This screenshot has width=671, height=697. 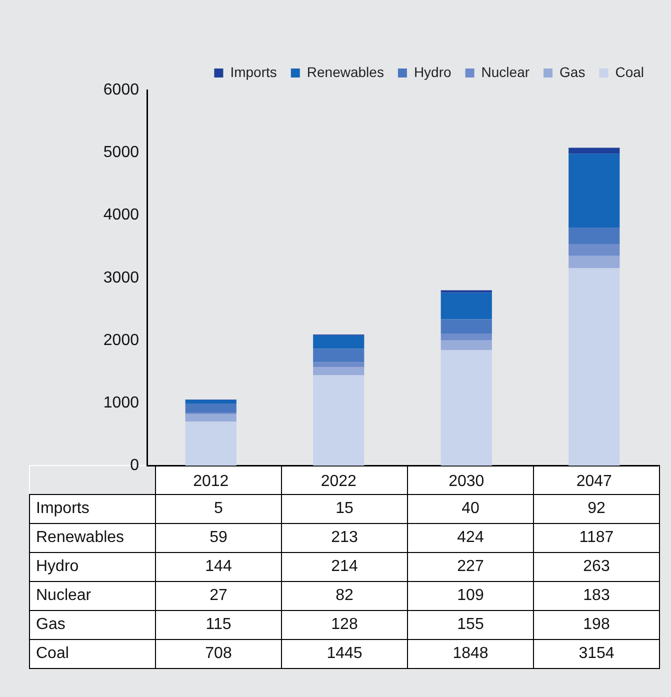 What do you see at coordinates (505, 72) in the screenshot?
I see `legend-label: Nuclear` at bounding box center [505, 72].